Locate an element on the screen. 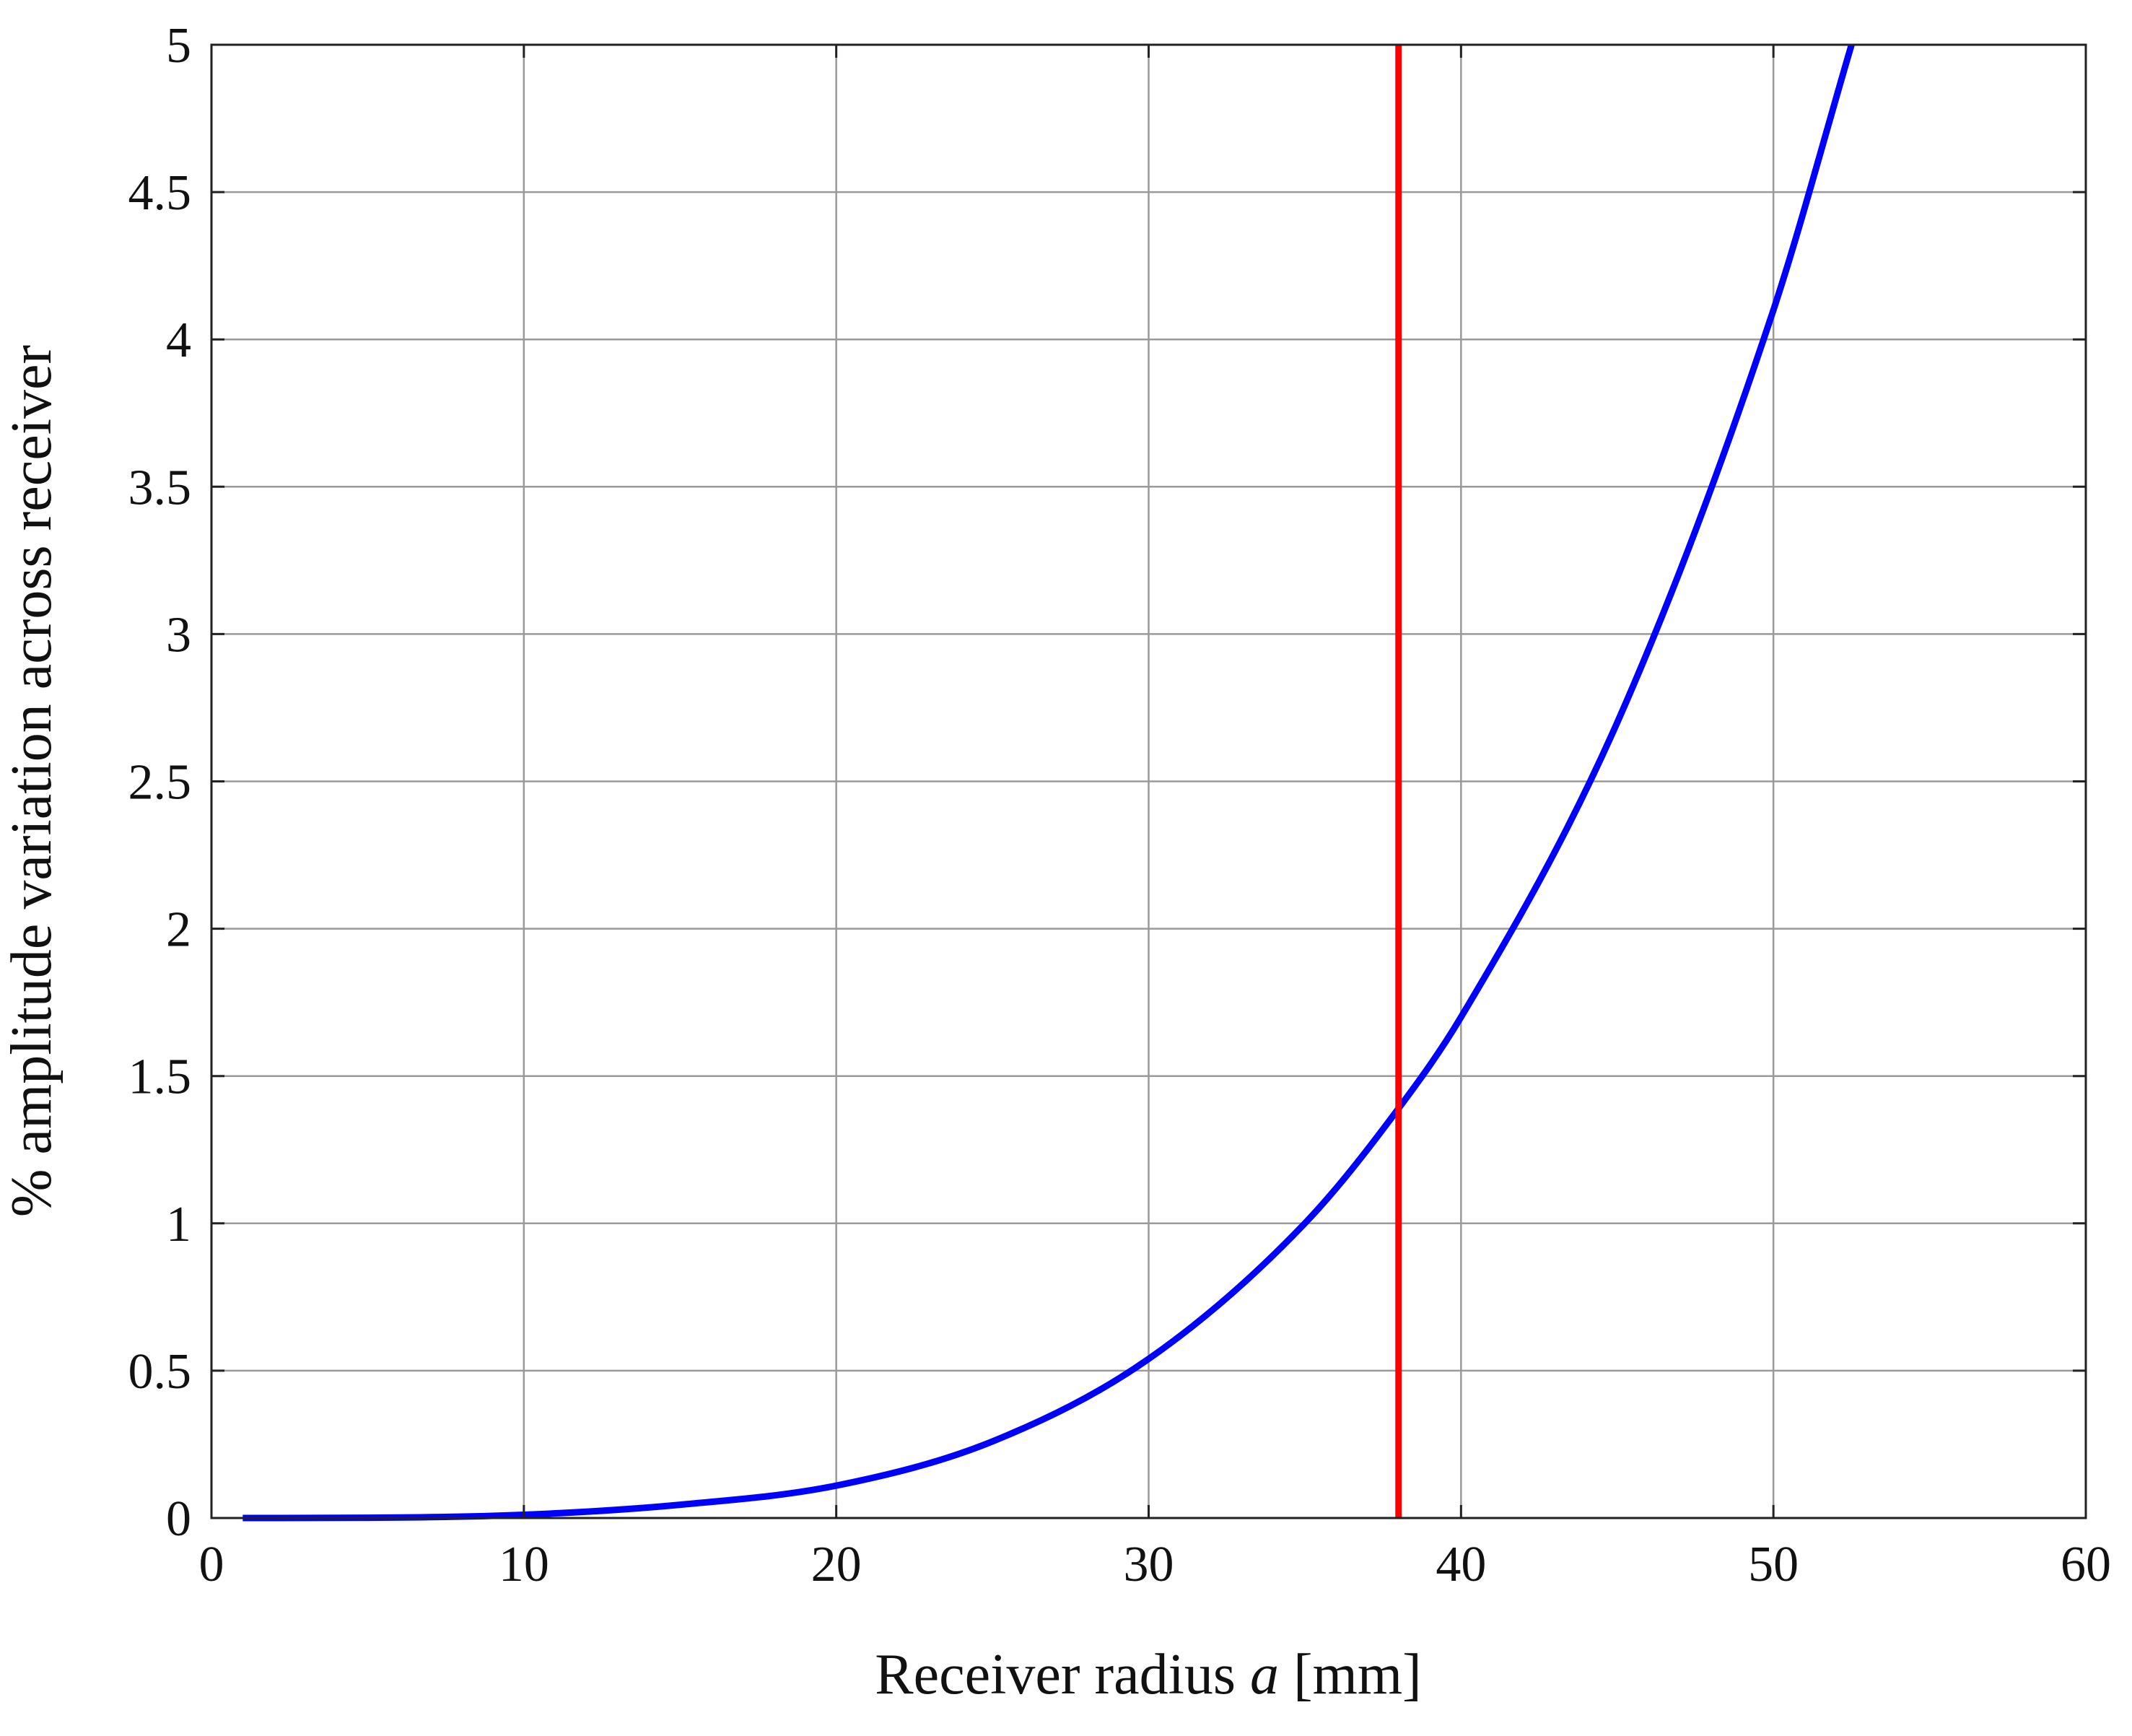 This screenshot has height=1736, width=2132. y-tick-label: 2.5 is located at coordinates (160, 783).